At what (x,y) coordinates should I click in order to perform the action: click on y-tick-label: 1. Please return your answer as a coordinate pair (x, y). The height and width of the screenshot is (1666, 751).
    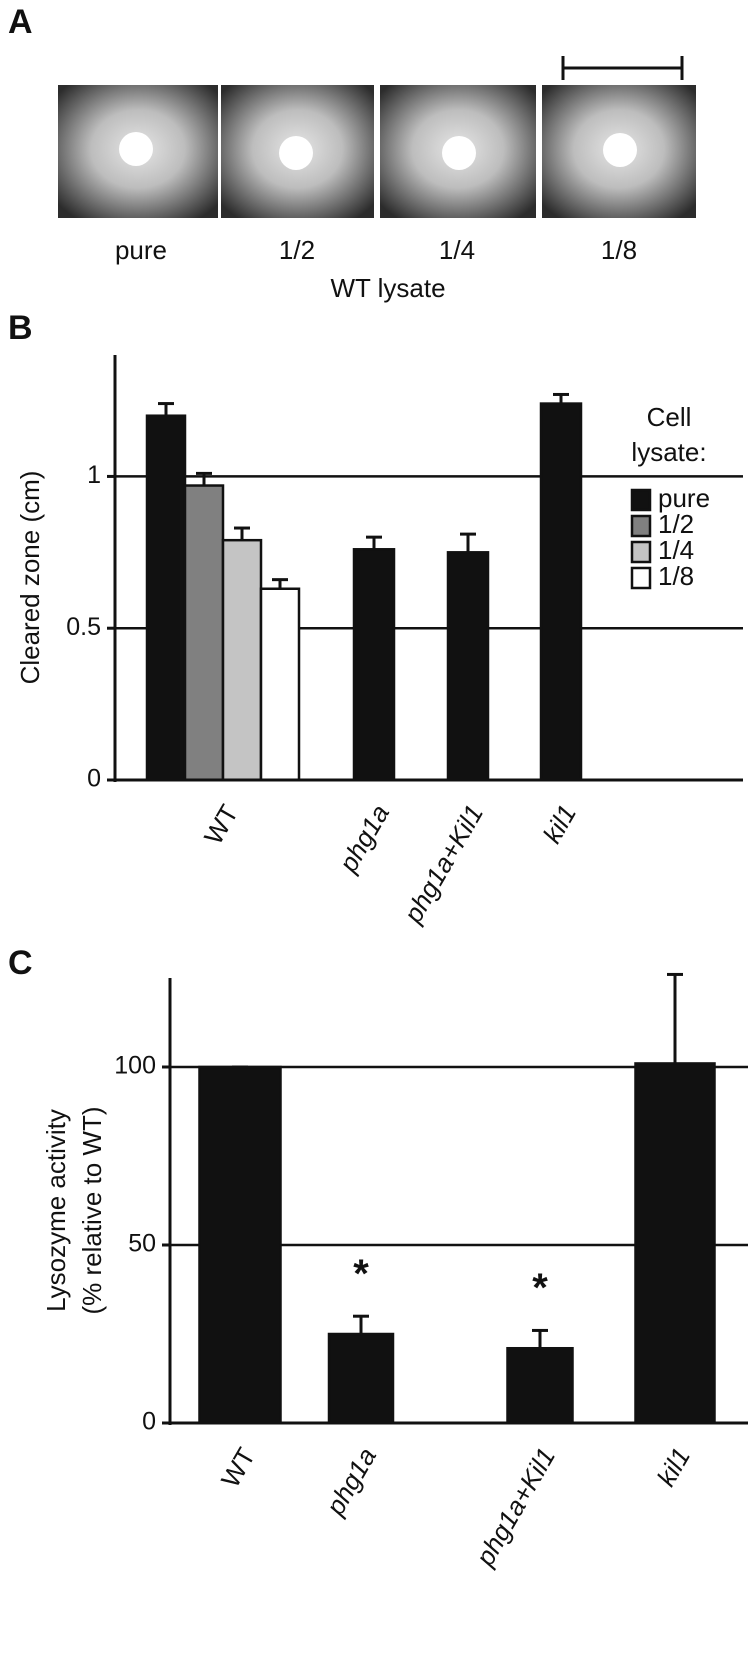
    Looking at the image, I should click on (94, 475).